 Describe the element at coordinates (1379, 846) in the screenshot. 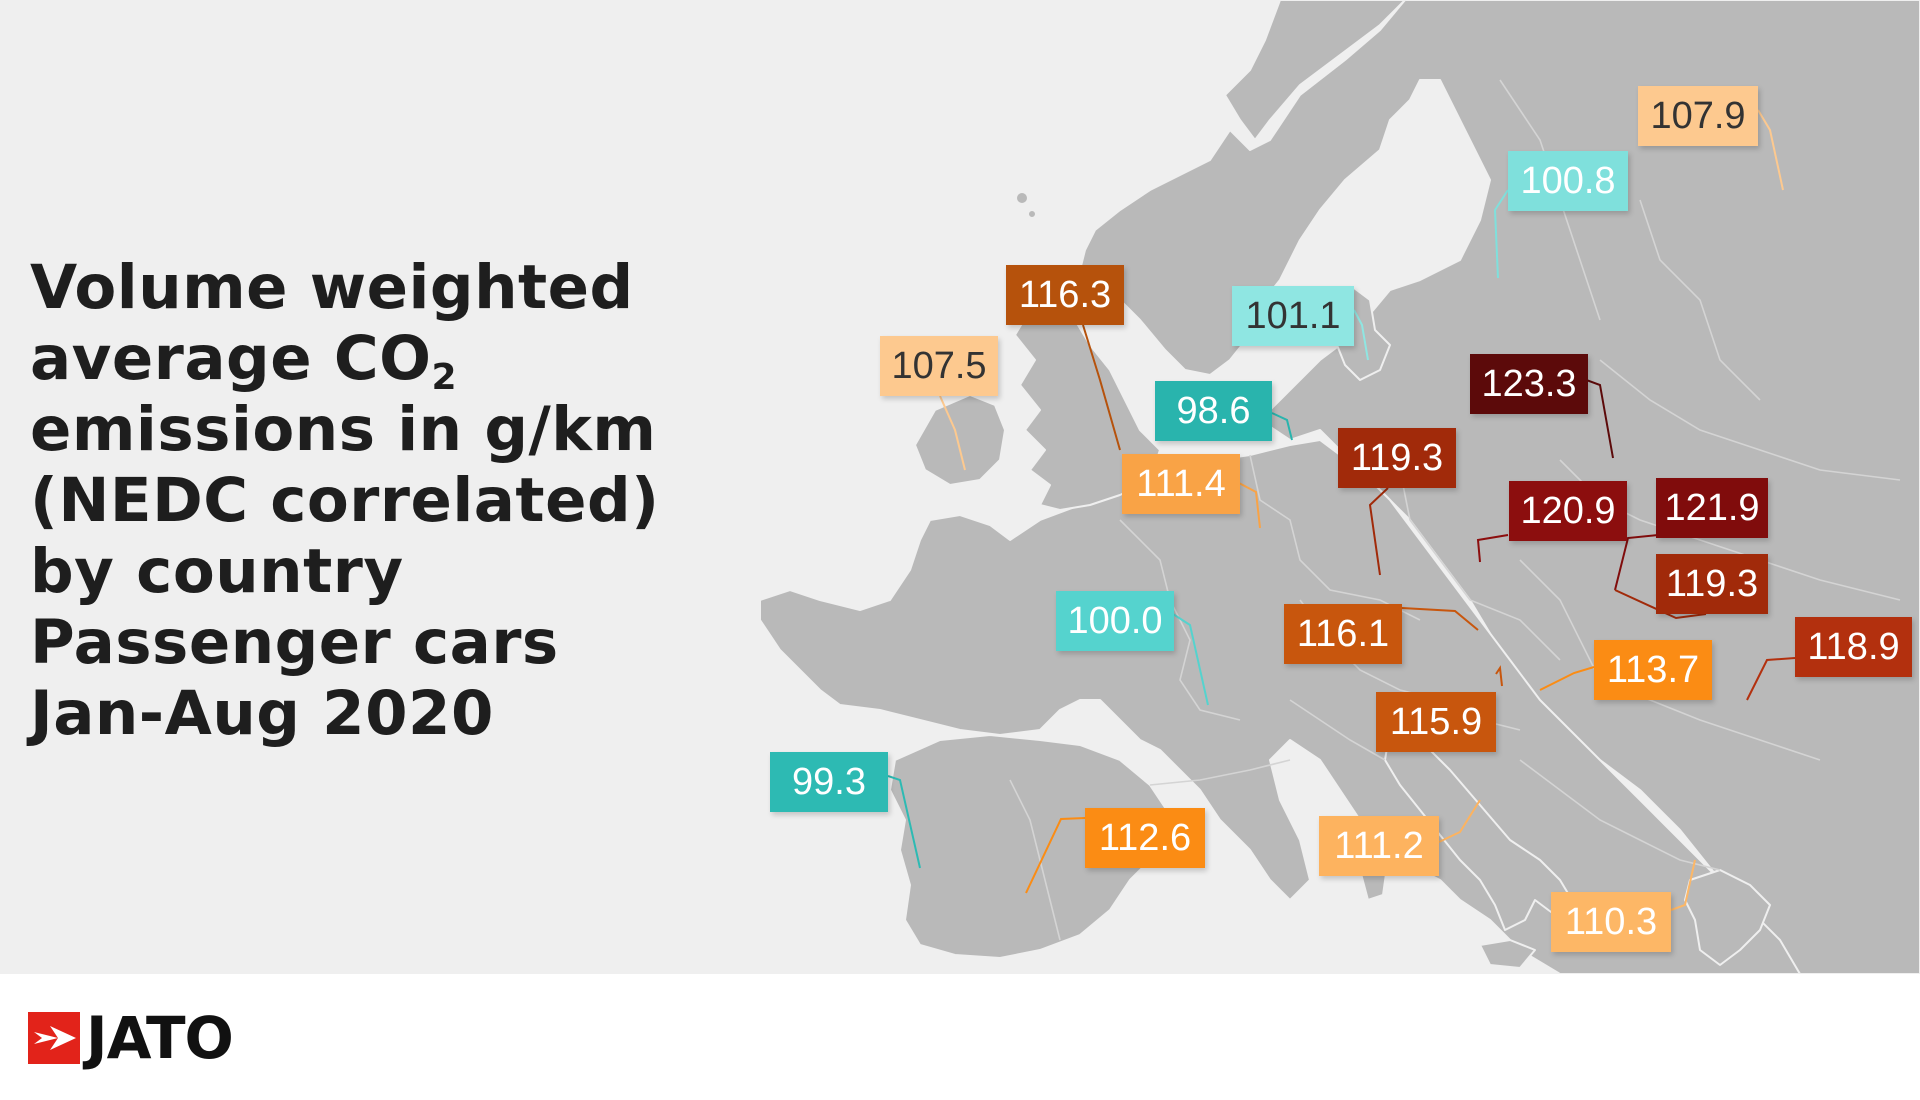

I see `country-value-label: 111.2` at that location.